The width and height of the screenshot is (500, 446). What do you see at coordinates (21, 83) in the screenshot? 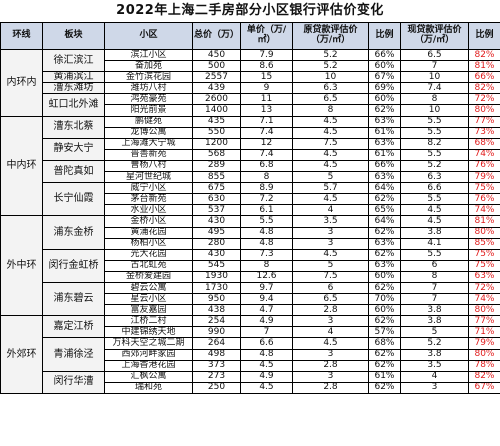
I see `ring-cell: 内环内` at bounding box center [21, 83].